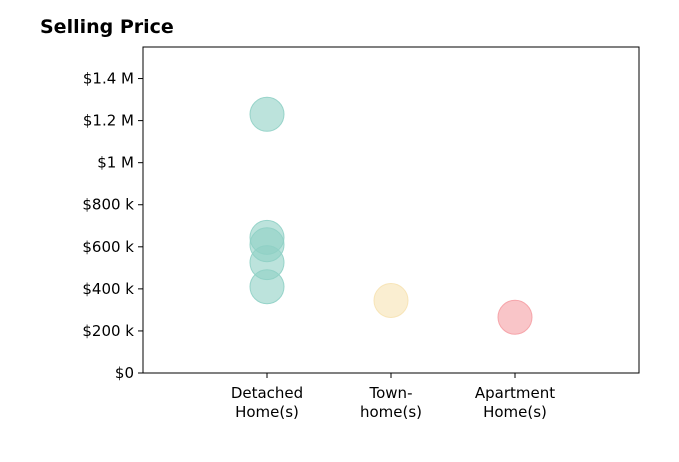 The height and width of the screenshot is (462, 679). I want to click on x-tick-label: Detached Home(s), so click(267, 402).